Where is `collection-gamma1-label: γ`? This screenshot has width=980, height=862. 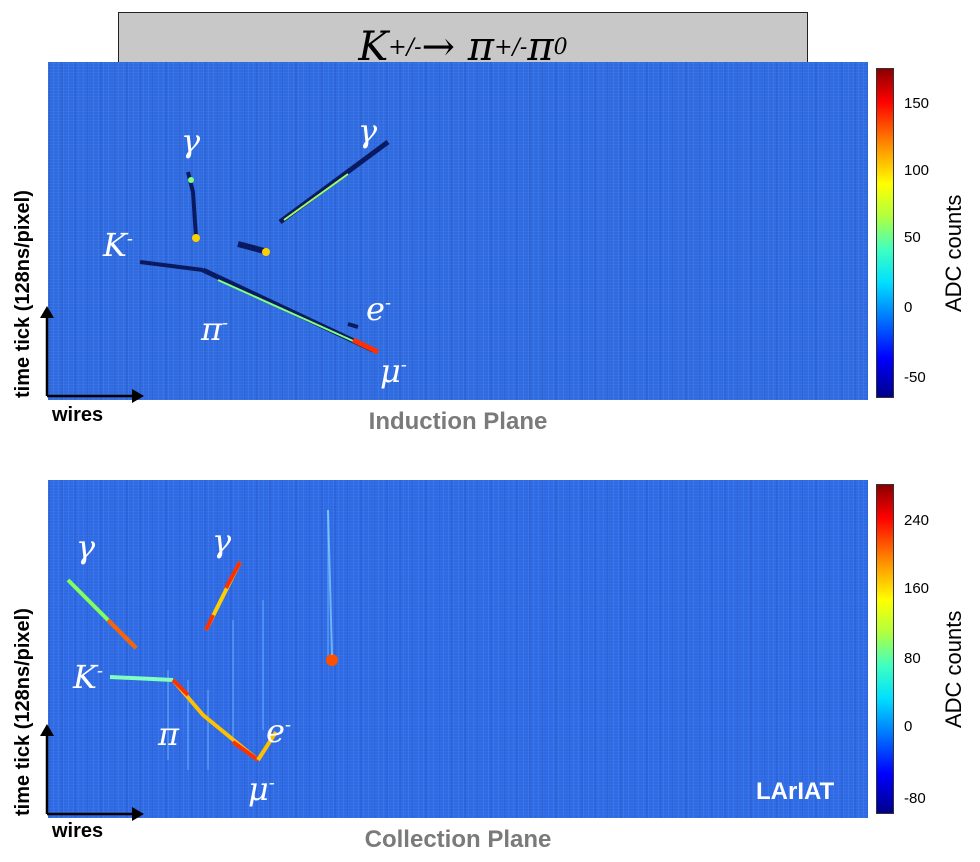
collection-gamma1-label: γ is located at coordinates (86, 547).